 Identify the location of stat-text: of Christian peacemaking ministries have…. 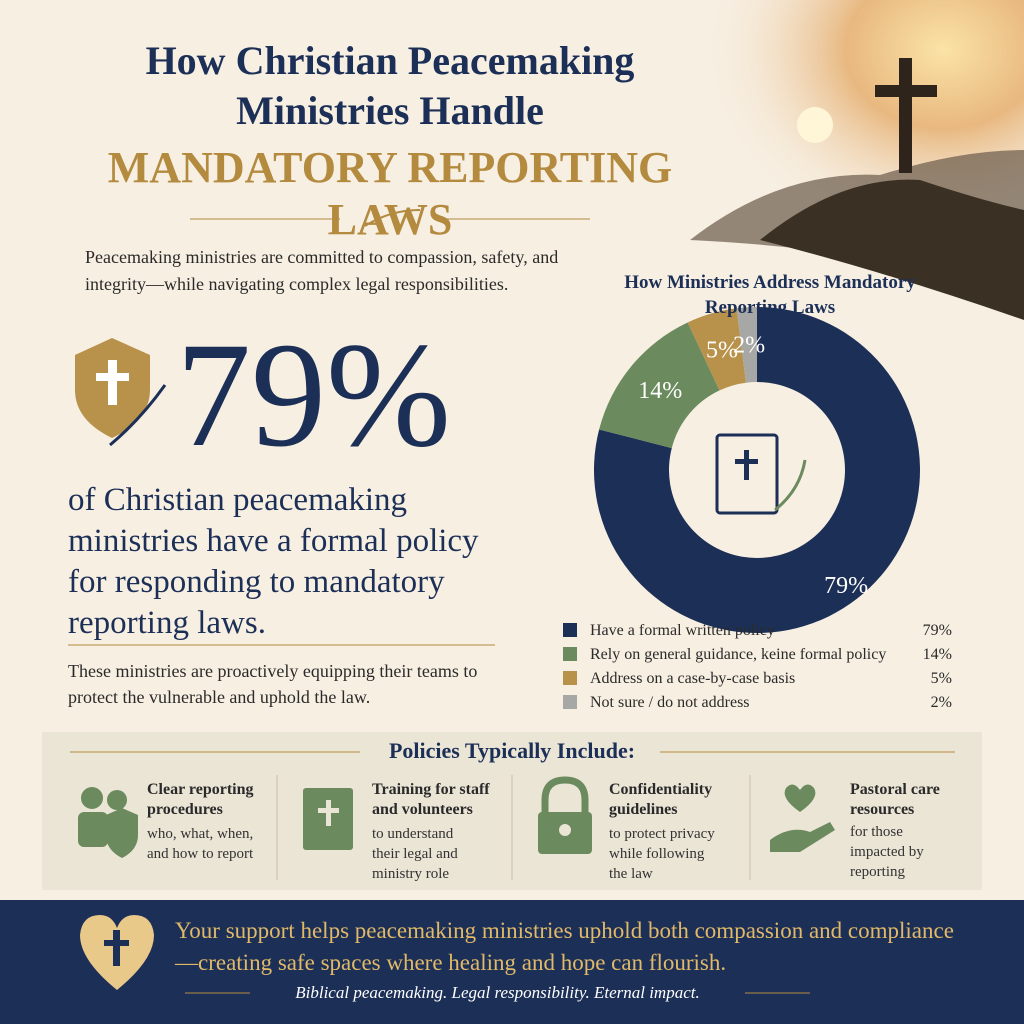
(273, 561).